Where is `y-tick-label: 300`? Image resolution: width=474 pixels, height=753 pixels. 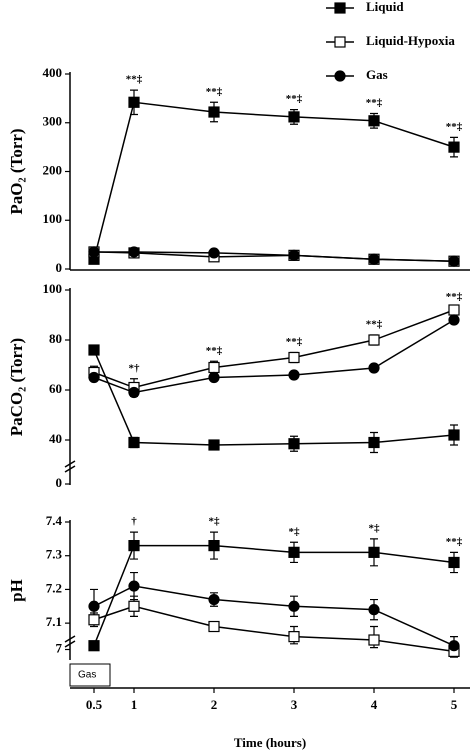
y-tick-label: 300 is located at coordinates (53, 121).